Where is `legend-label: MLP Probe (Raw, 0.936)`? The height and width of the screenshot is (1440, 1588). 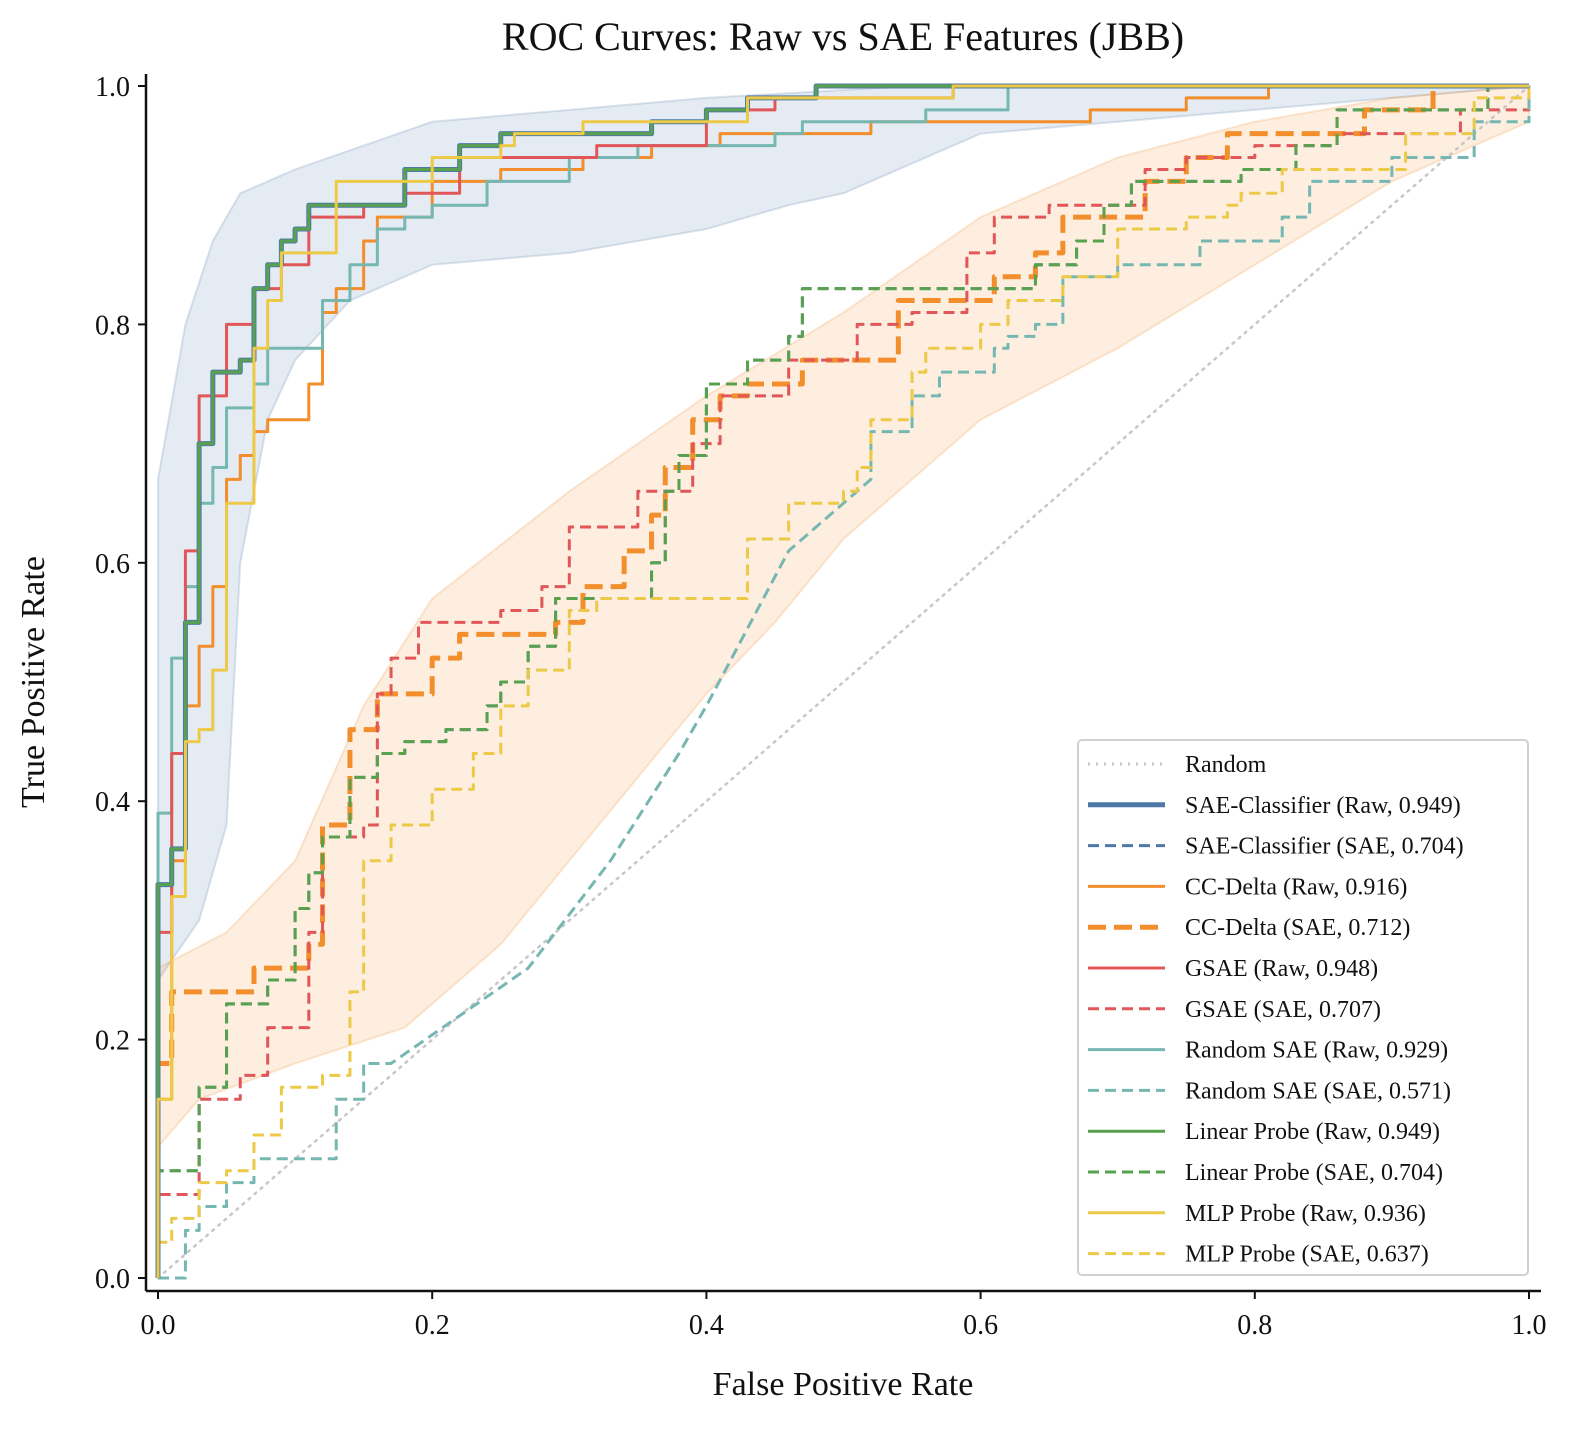
legend-label: MLP Probe (Raw, 0.936) is located at coordinates (1305, 1214).